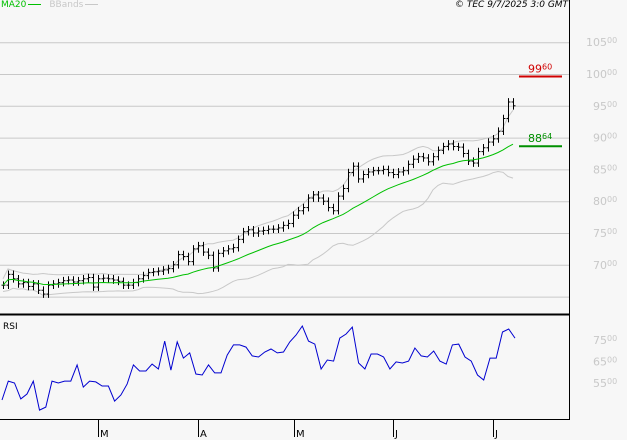 The image size is (627, 440). I want to click on rsi-axis-label: 5500, so click(605, 383).